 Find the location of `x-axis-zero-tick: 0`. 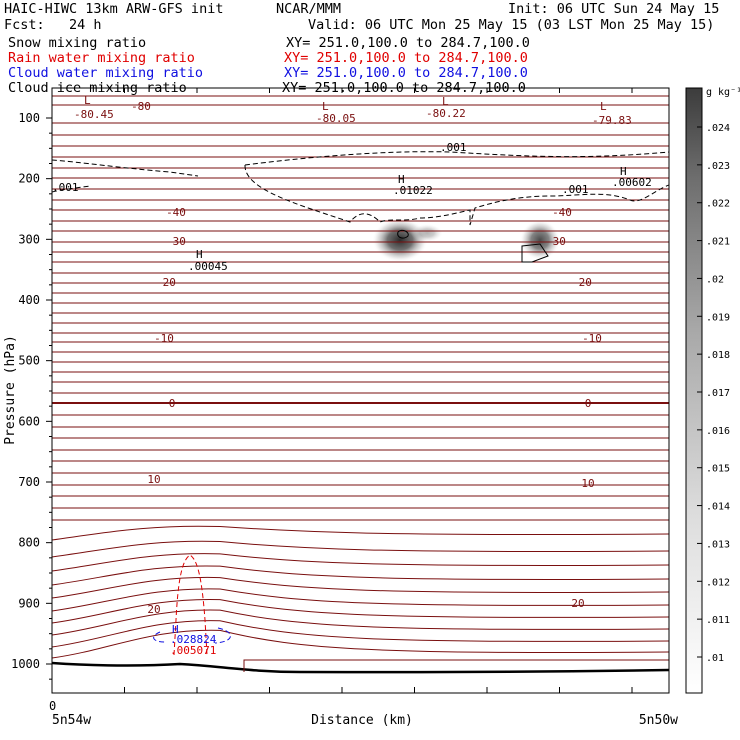

x-axis-zero-tick: 0 is located at coordinates (52, 706).